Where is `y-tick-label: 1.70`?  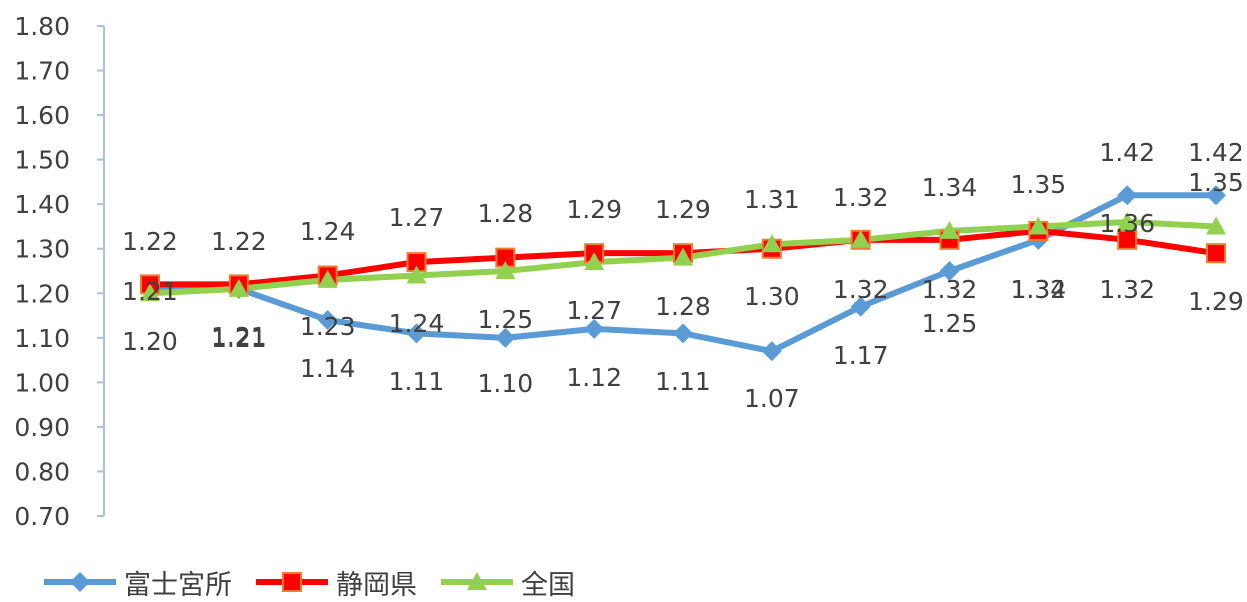 y-tick-label: 1.70 is located at coordinates (42, 71).